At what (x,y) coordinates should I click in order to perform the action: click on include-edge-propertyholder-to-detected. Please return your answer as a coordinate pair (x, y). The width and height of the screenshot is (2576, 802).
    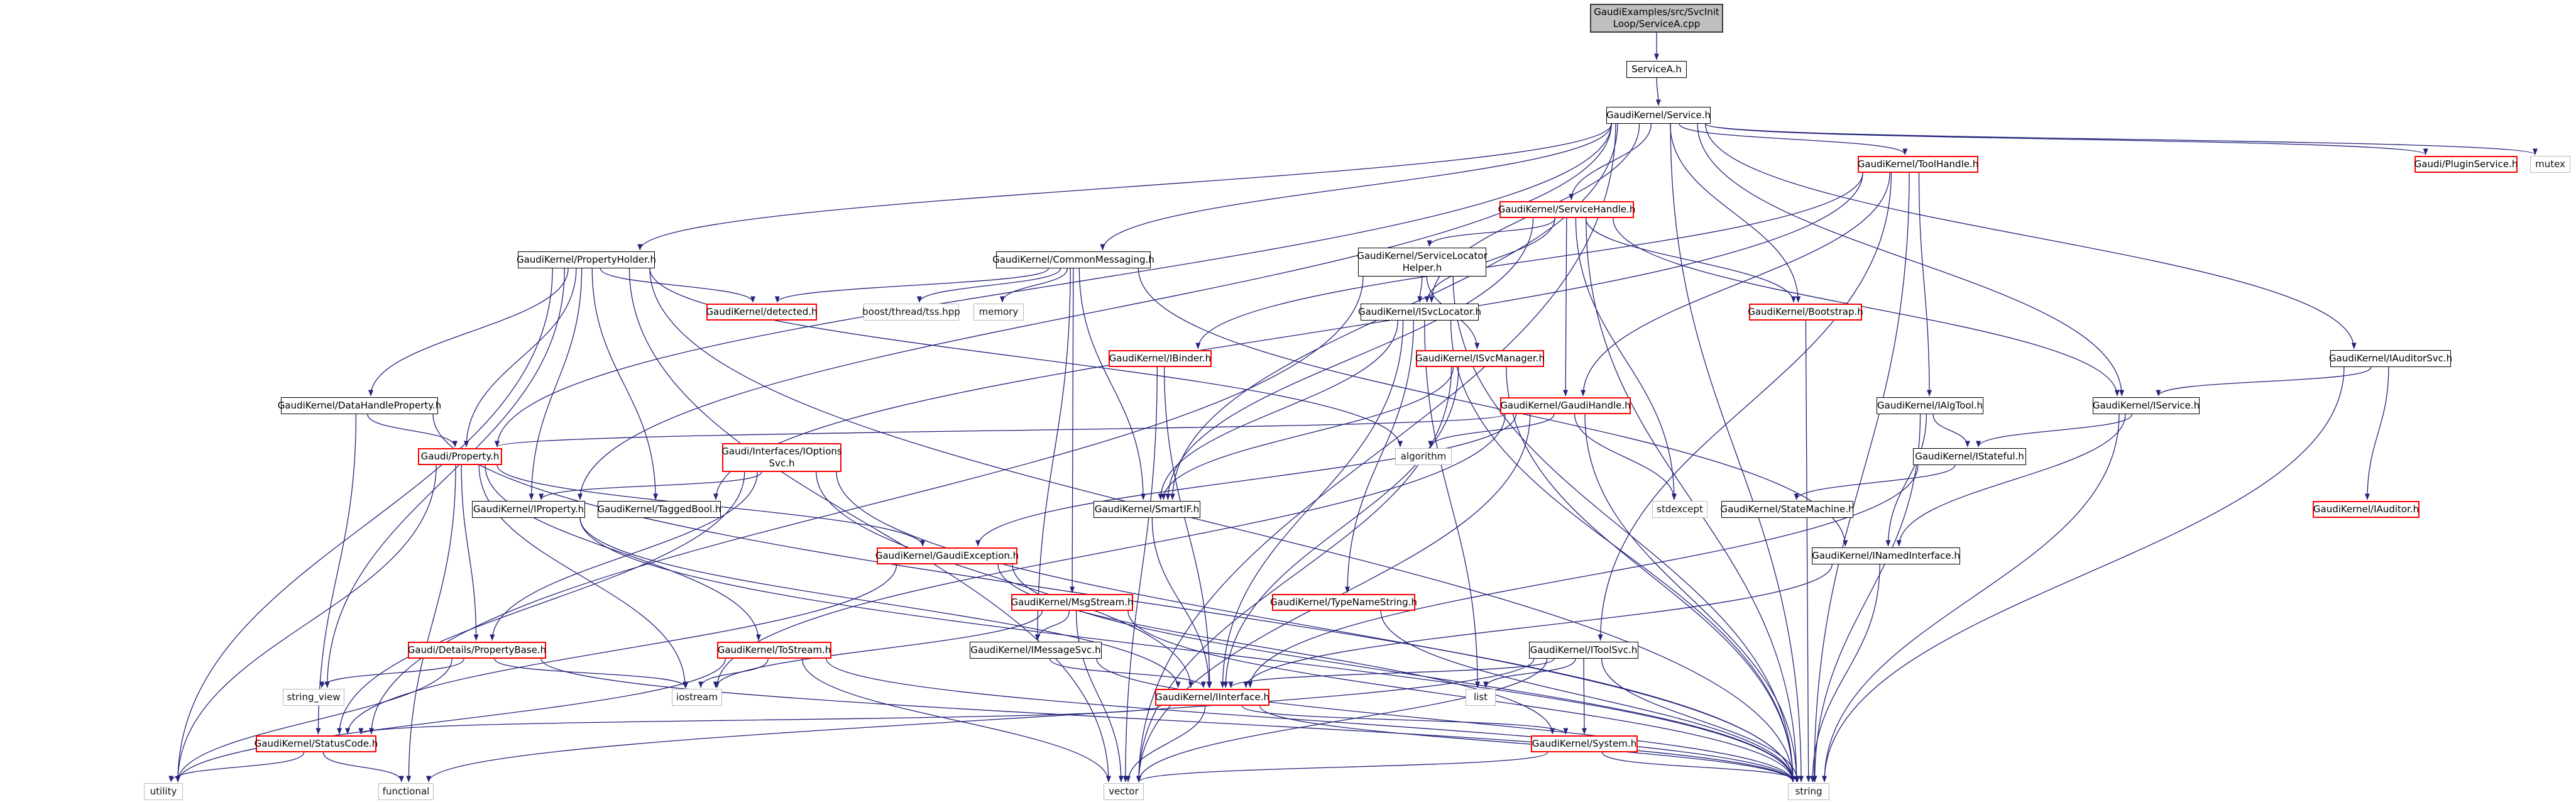
    Looking at the image, I should click on (677, 285).